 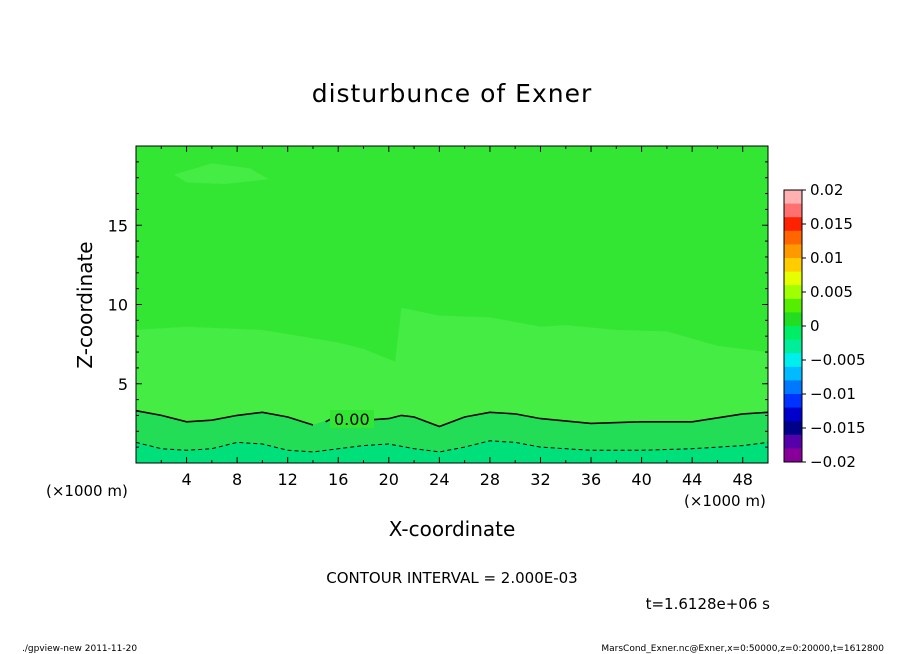 I want to click on x-axis-label: X-coordinate, so click(x=452, y=529).